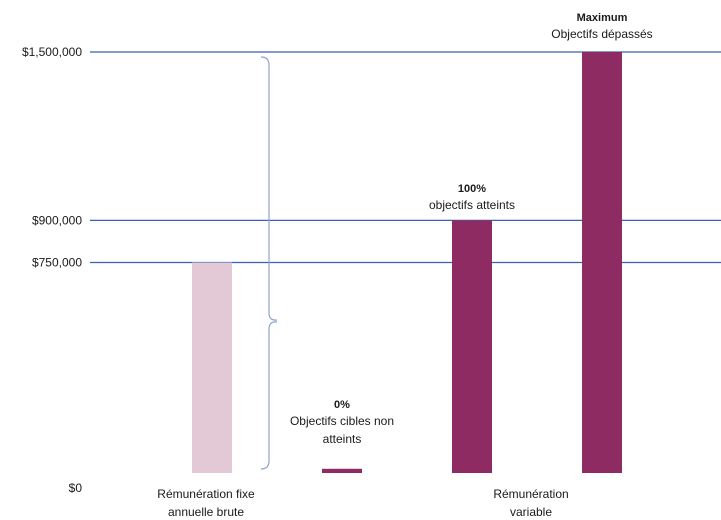 This screenshot has height=520, width=721. I want to click on category-label: annuelle brute, so click(206, 512).